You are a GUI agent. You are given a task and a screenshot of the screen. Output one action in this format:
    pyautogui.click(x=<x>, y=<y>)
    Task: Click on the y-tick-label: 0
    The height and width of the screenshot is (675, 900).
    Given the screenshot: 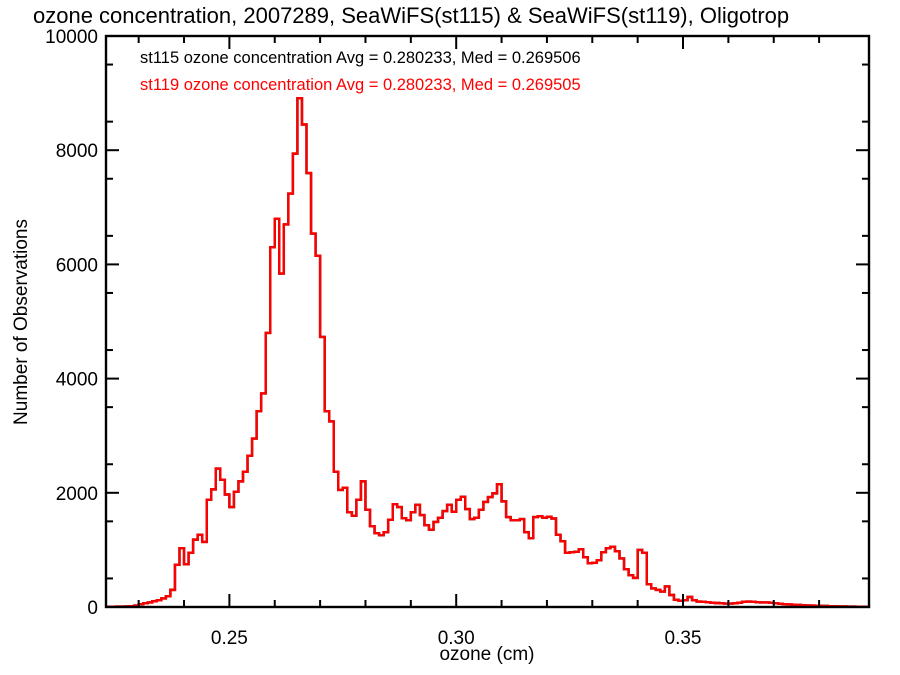 What is the action you would take?
    pyautogui.click(x=92, y=608)
    